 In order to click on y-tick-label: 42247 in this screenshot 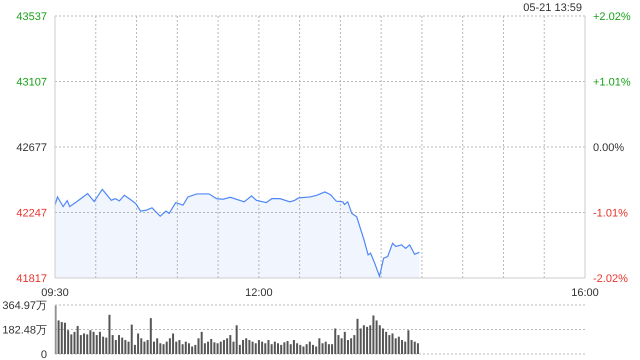, I will do `click(31, 214)`.